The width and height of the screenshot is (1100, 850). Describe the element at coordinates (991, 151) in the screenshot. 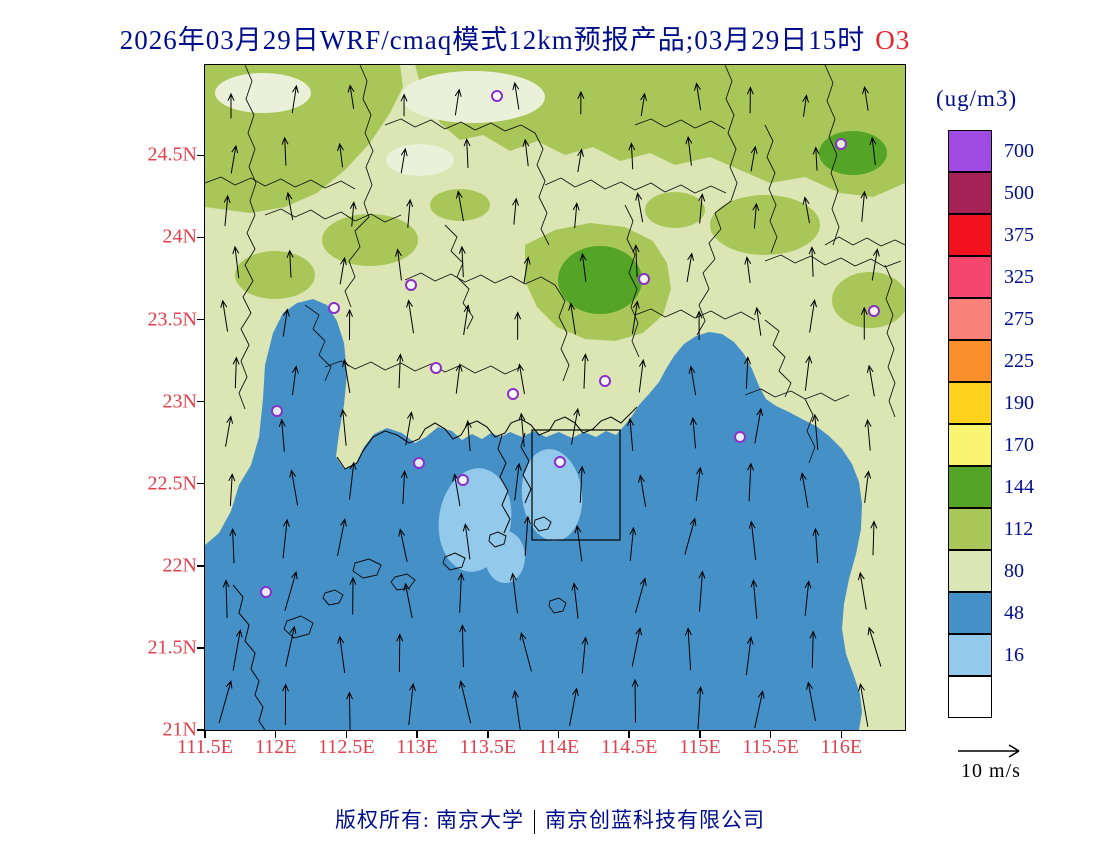

I see `colorbar-row: 700` at that location.